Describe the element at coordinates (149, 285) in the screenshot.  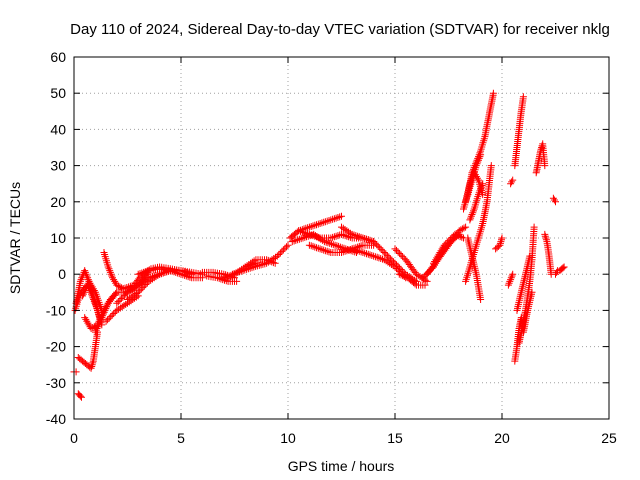
I see `data-track-tr13` at that location.